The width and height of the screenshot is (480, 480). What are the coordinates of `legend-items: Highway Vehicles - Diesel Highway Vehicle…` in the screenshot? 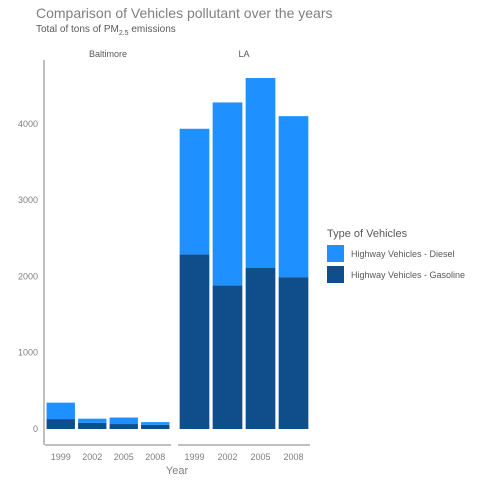 It's located at (396, 264).